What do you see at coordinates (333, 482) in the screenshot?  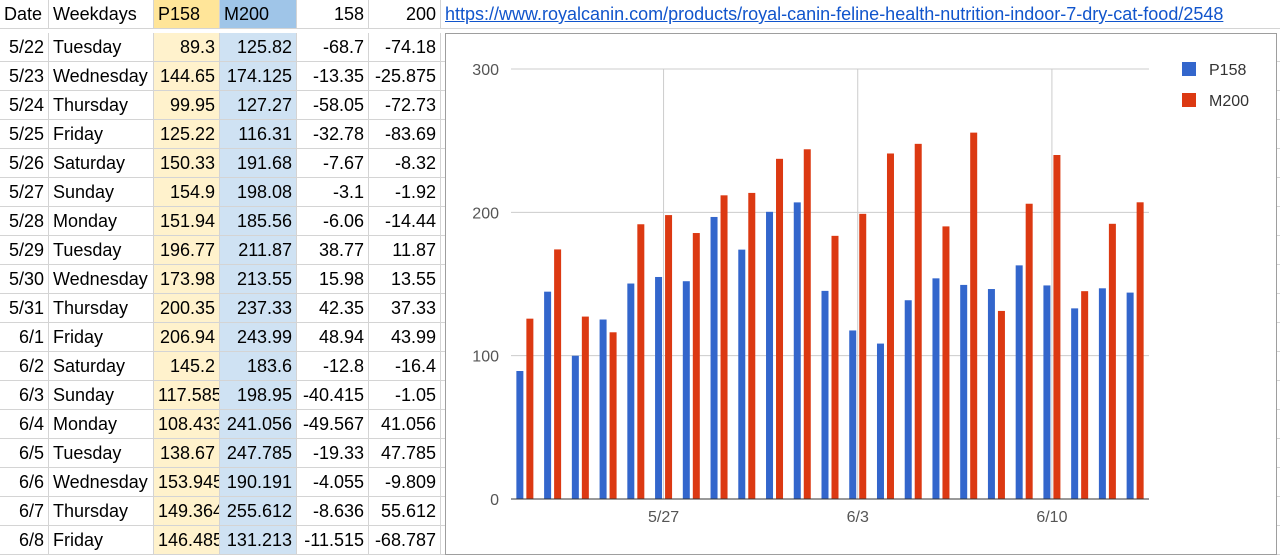 I see `cell-d158: -4.055` at bounding box center [333, 482].